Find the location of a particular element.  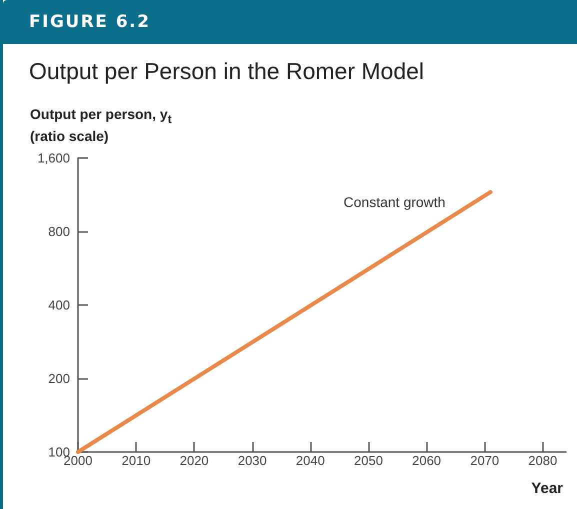

y-tick-label: 200 is located at coordinates (59, 378).